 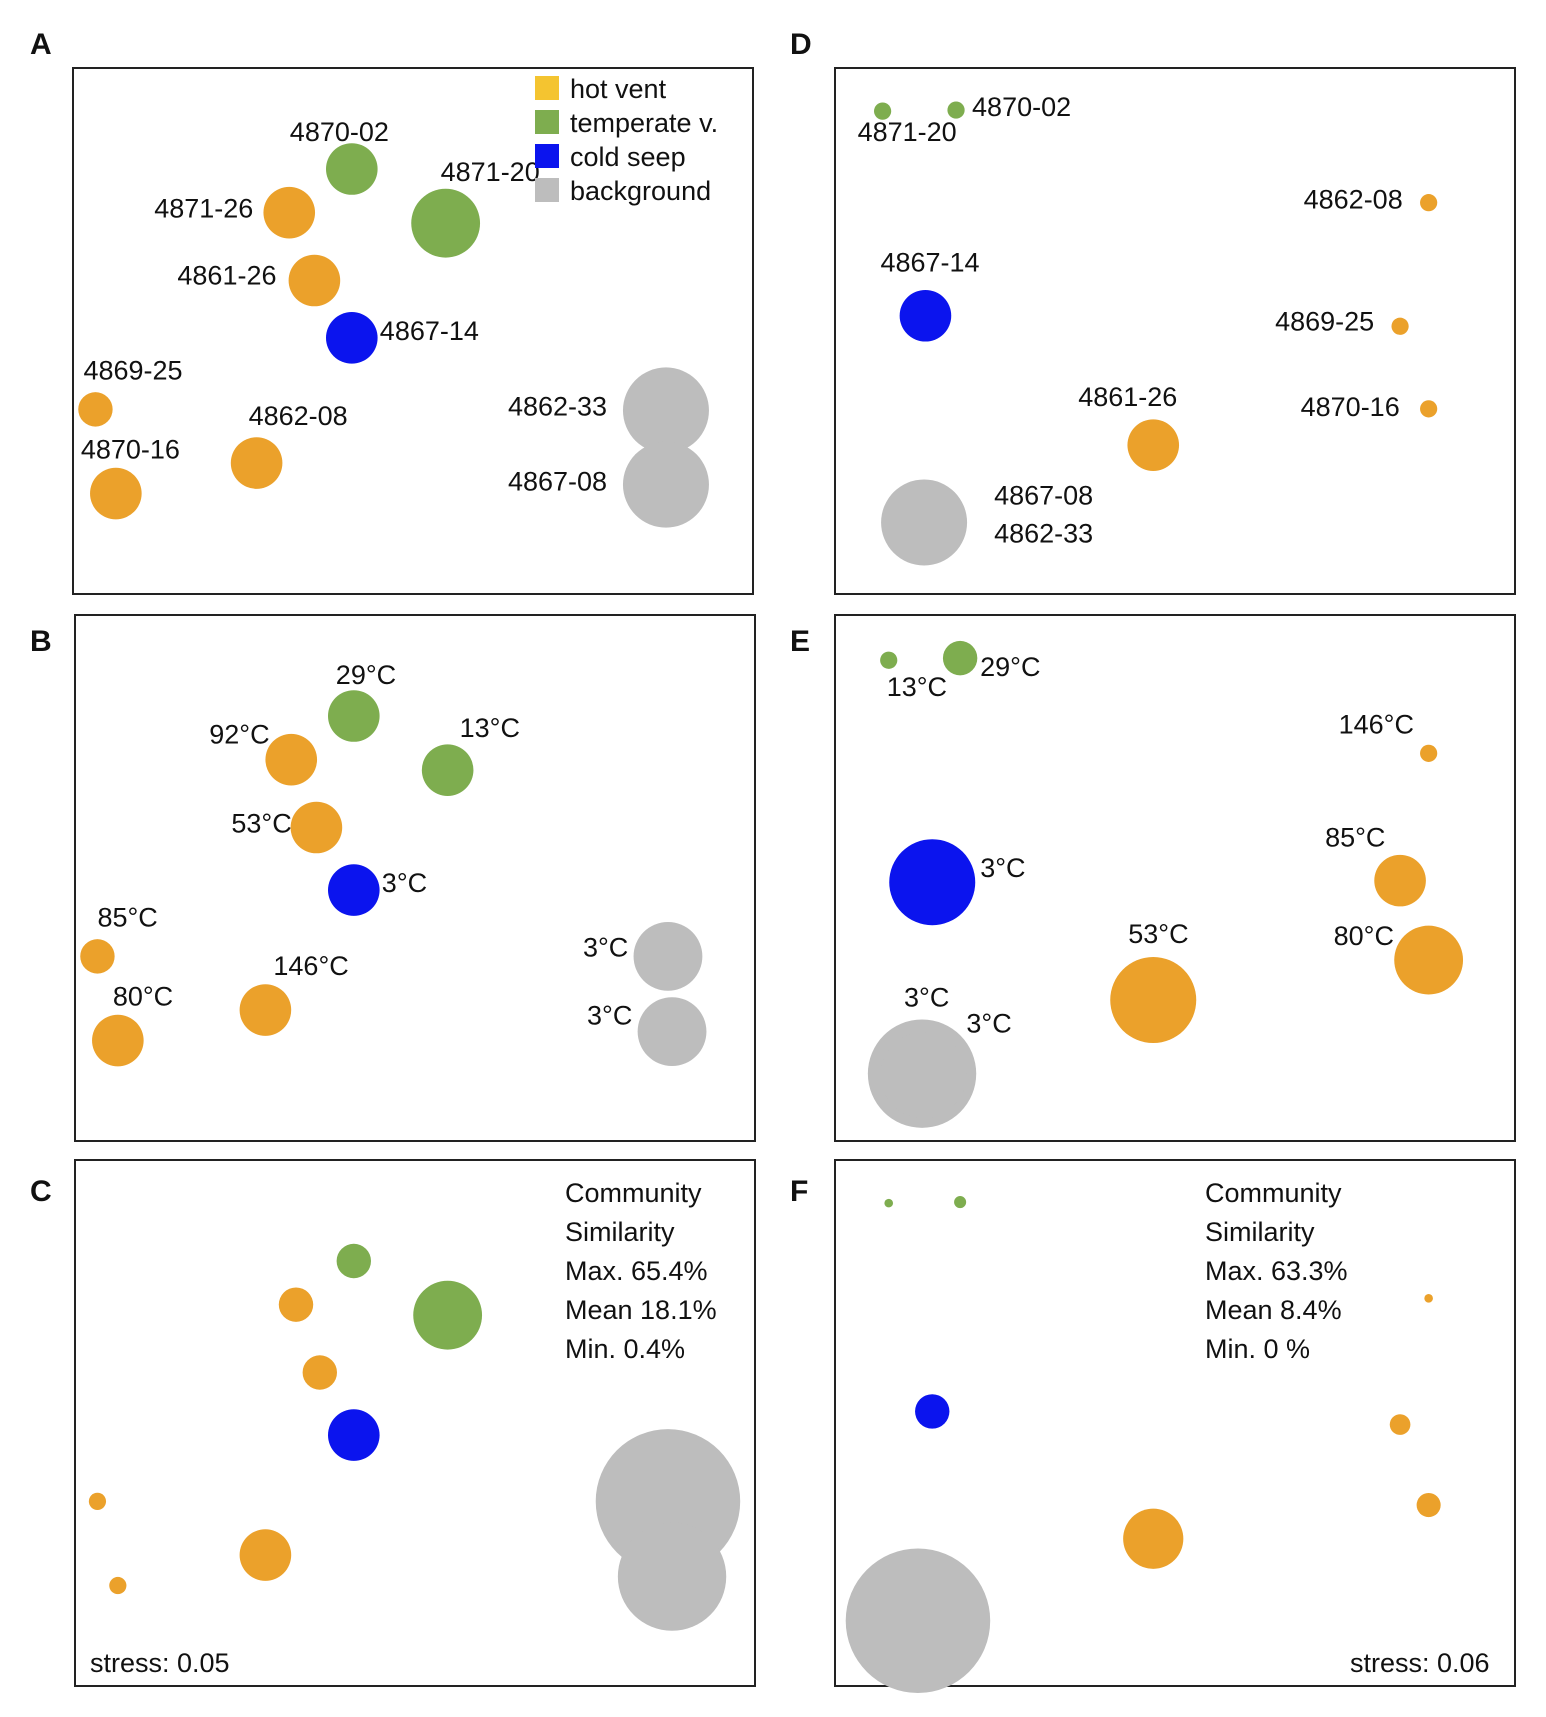 What do you see at coordinates (160, 1663) in the screenshot?
I see `stress-value: stress: 0.05` at bounding box center [160, 1663].